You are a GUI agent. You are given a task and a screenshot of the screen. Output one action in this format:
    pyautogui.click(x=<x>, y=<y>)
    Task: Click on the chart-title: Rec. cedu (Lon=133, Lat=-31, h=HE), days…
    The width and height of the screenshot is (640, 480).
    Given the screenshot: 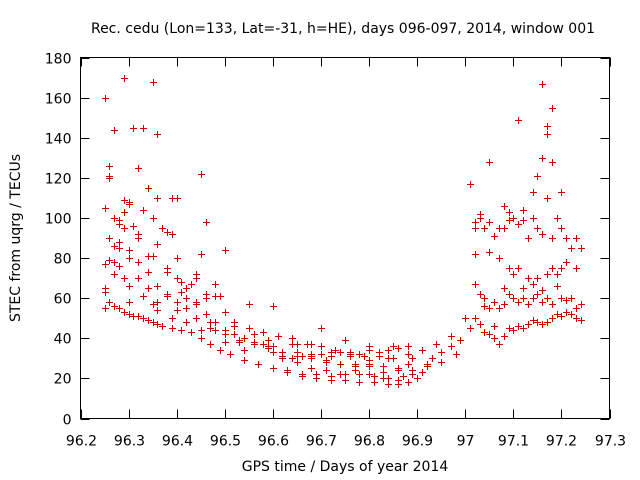 What is the action you would take?
    pyautogui.click(x=343, y=29)
    